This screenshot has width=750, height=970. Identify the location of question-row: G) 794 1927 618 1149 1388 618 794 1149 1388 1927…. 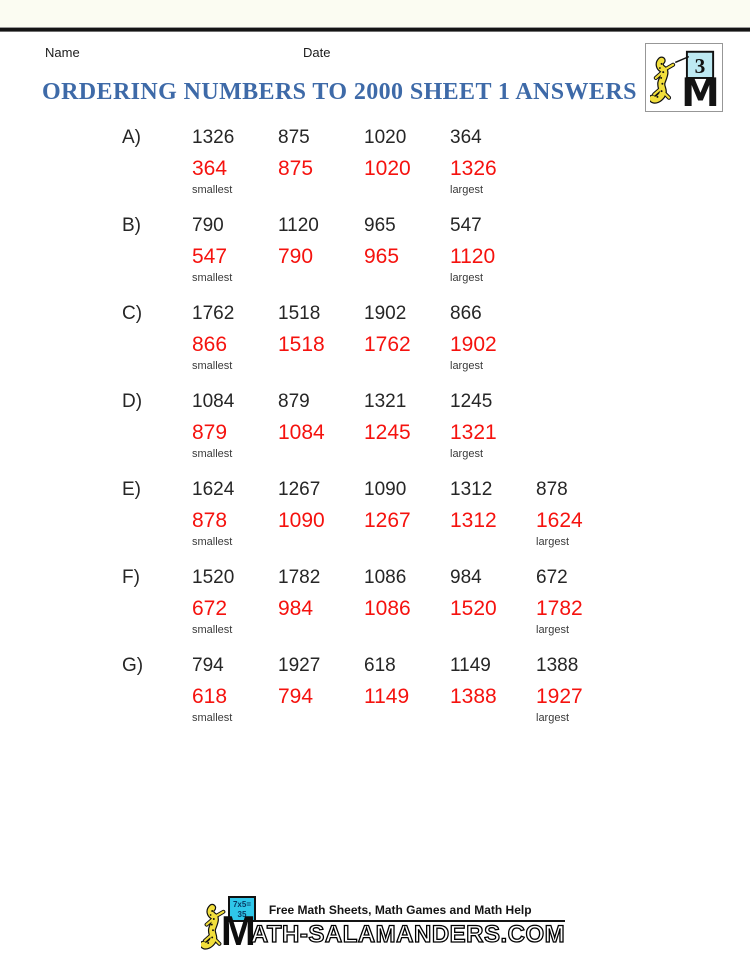
(402, 690).